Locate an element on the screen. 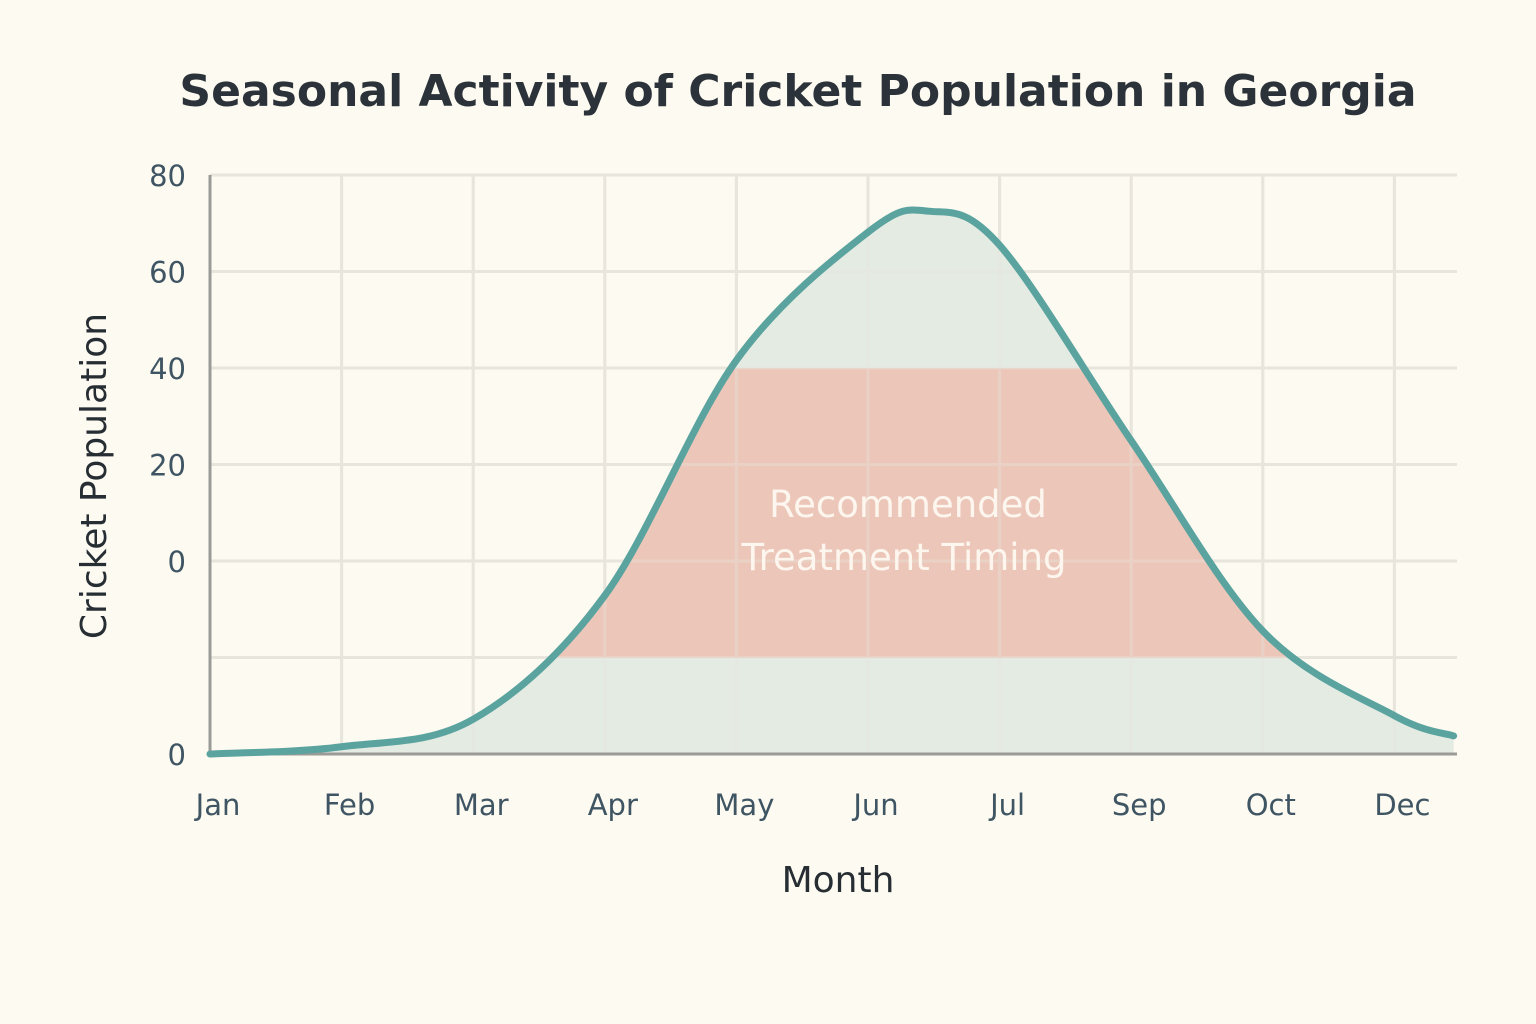  y-tick-label: 20 is located at coordinates (167, 466).